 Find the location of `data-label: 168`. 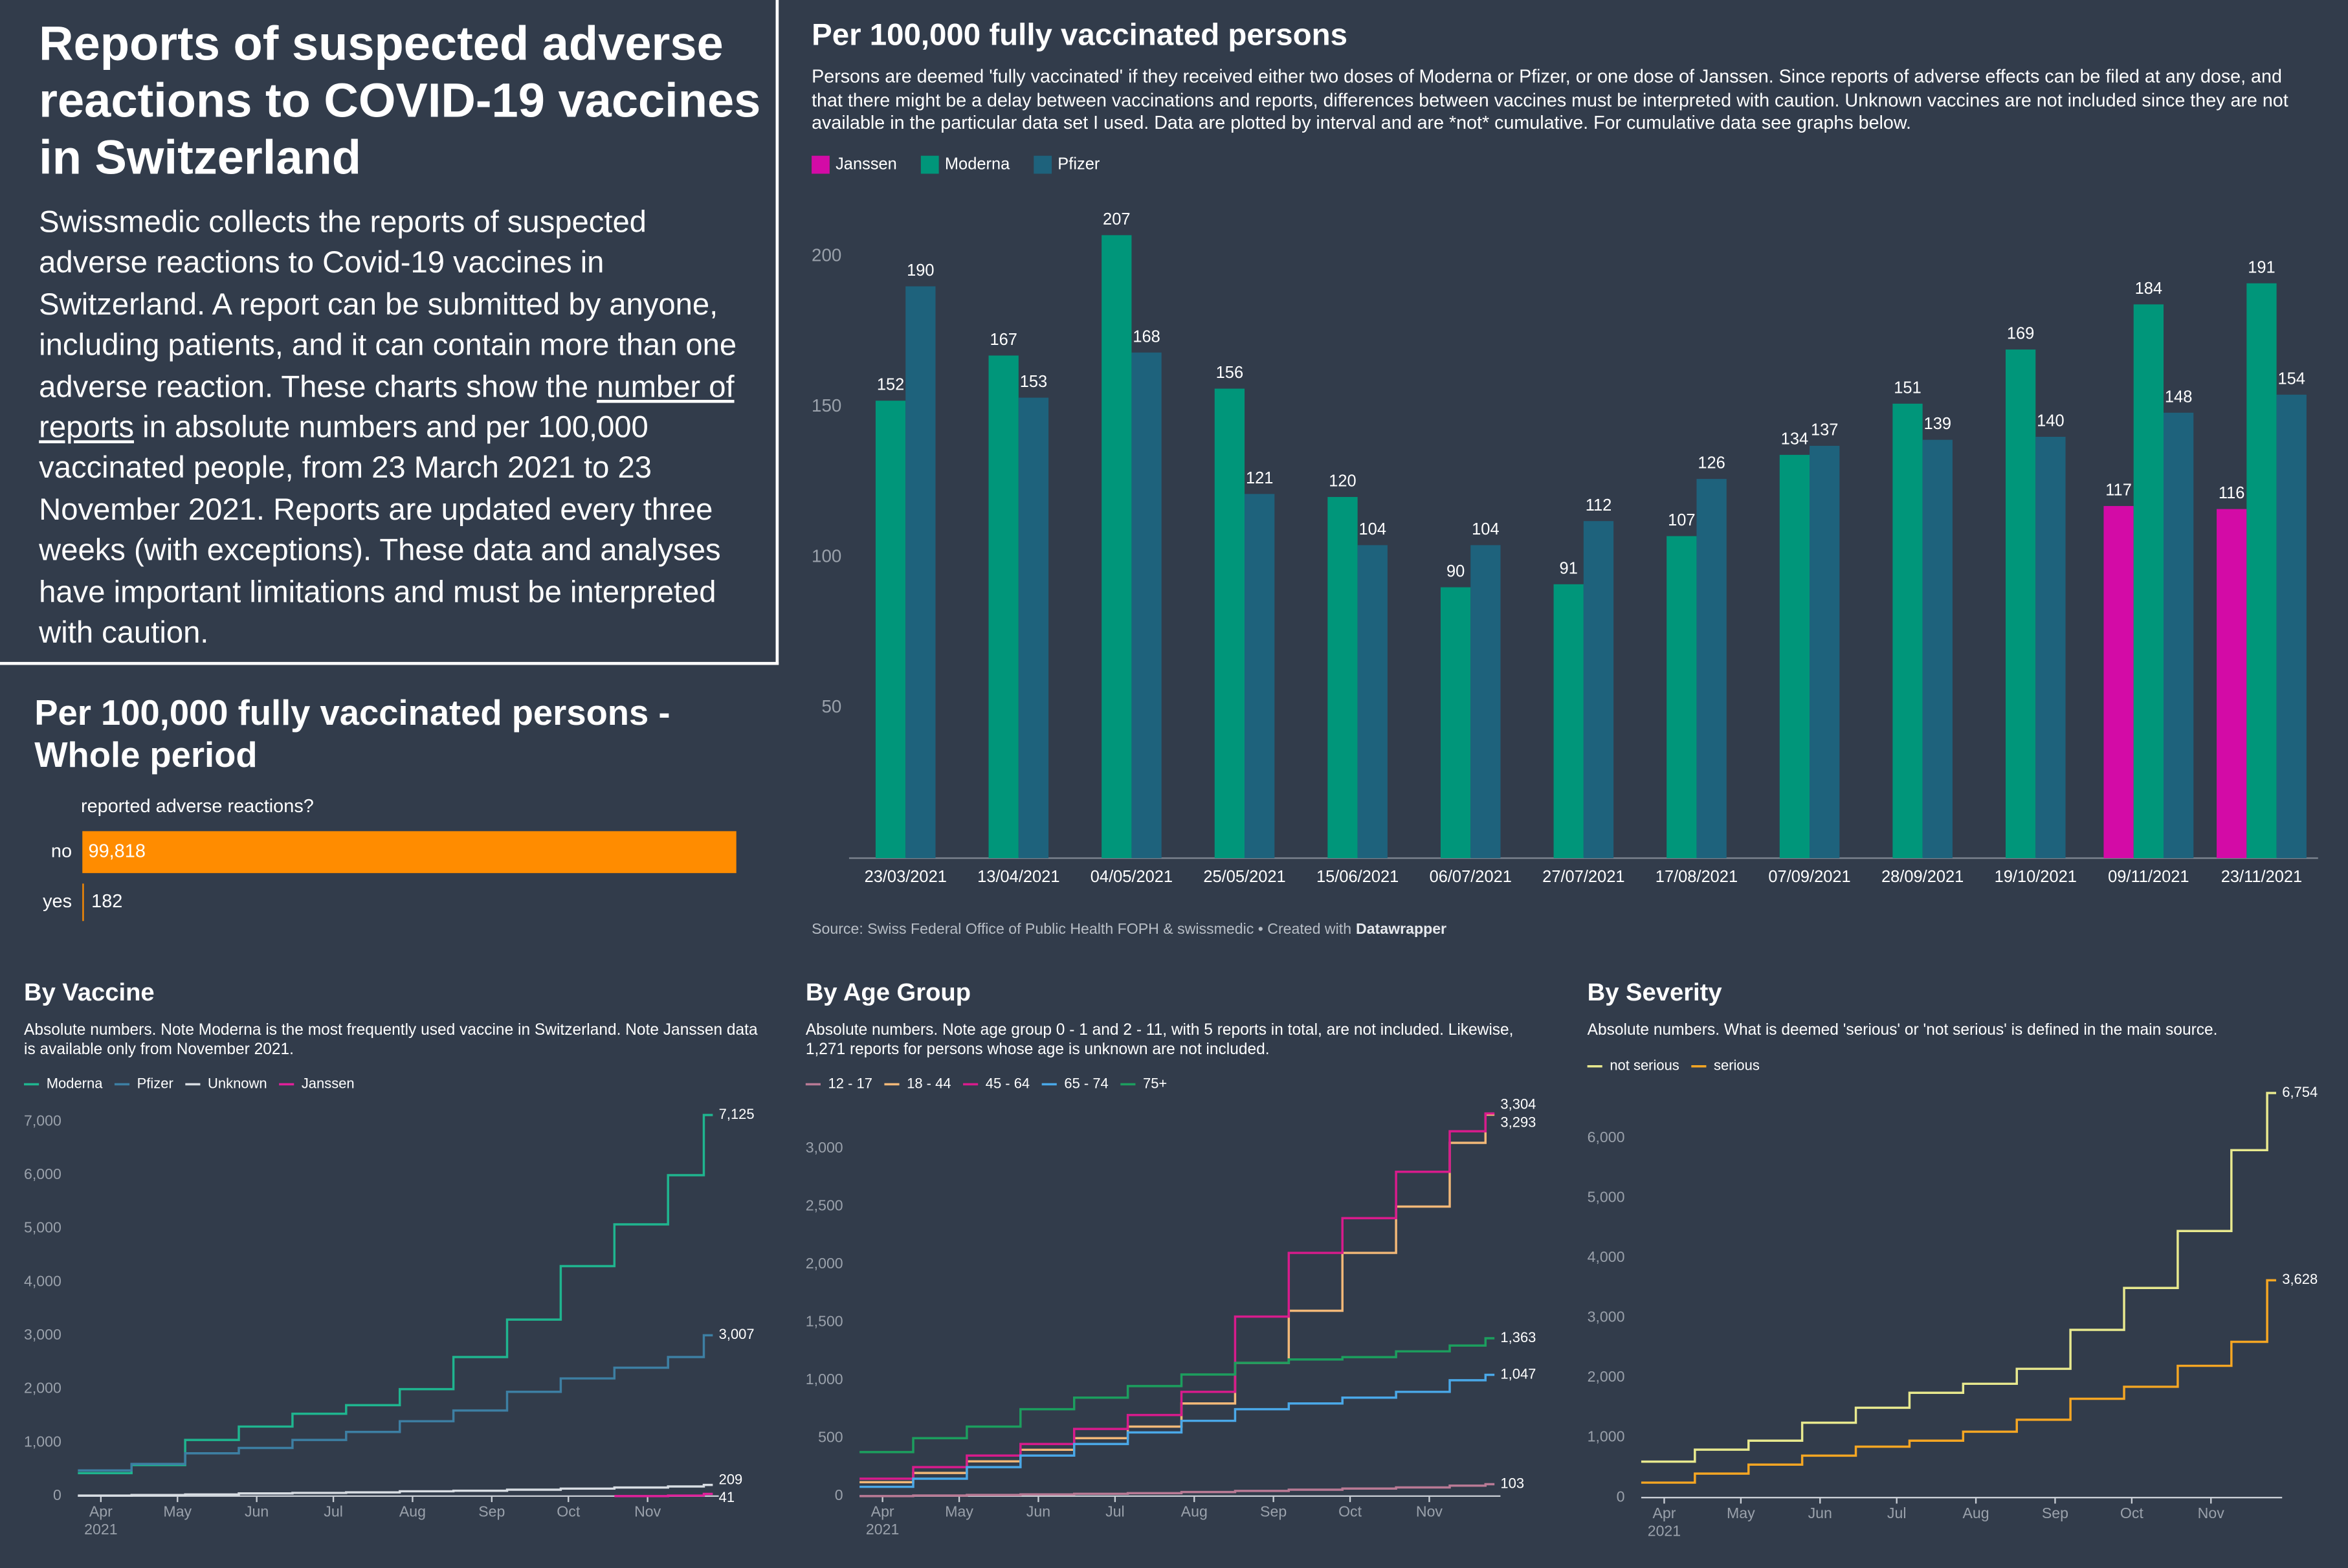

data-label: 168 is located at coordinates (1146, 336).